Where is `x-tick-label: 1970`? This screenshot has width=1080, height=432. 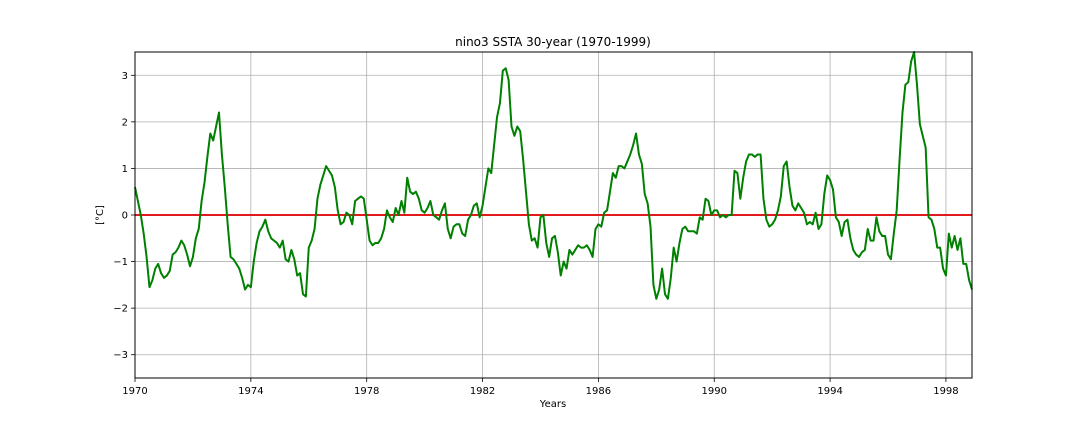 x-tick-label: 1970 is located at coordinates (134, 391).